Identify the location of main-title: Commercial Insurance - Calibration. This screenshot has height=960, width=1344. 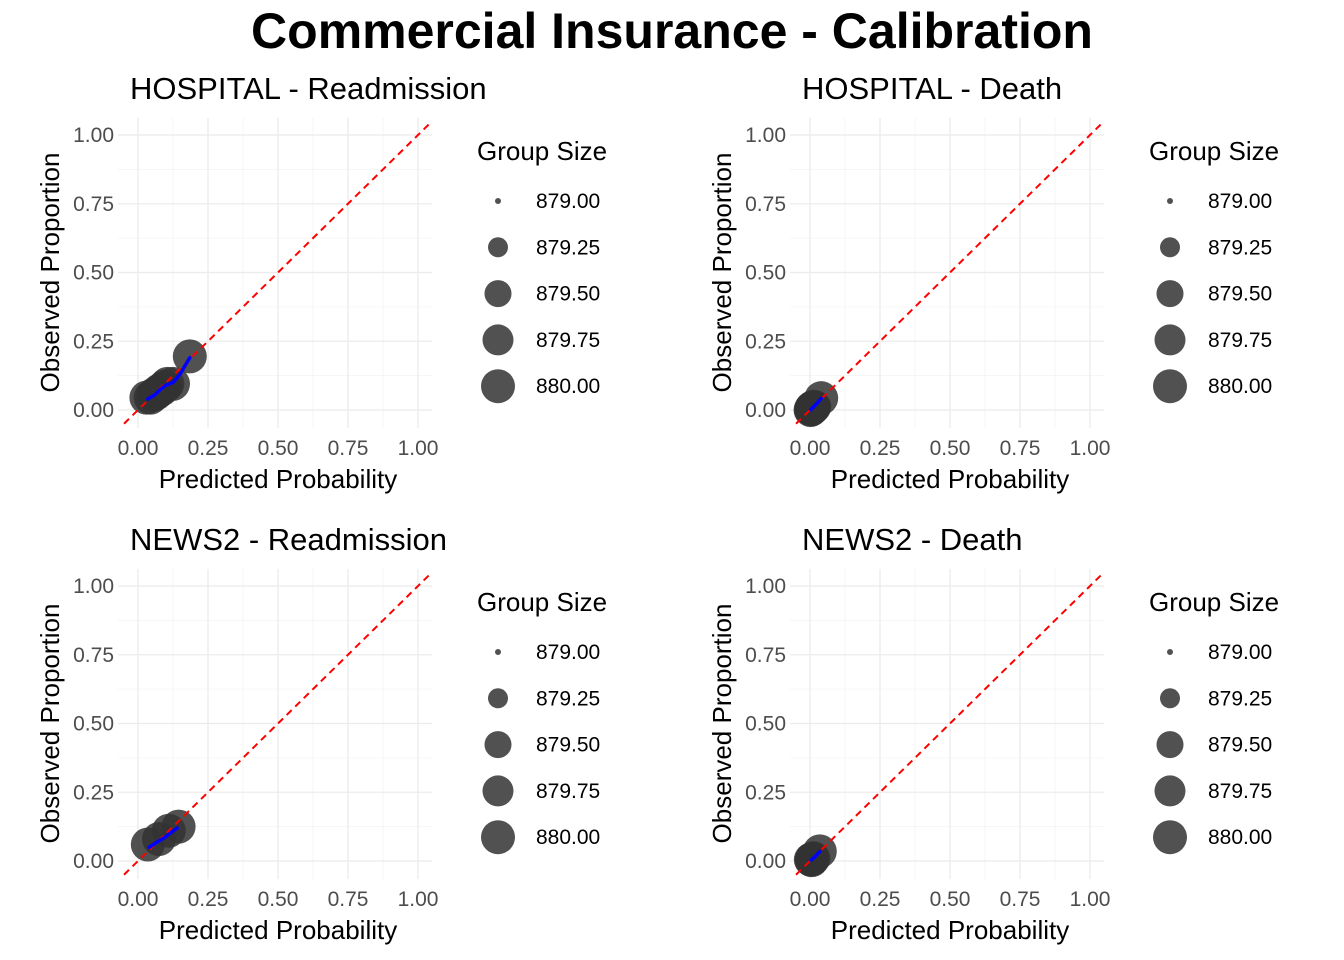
(672, 31).